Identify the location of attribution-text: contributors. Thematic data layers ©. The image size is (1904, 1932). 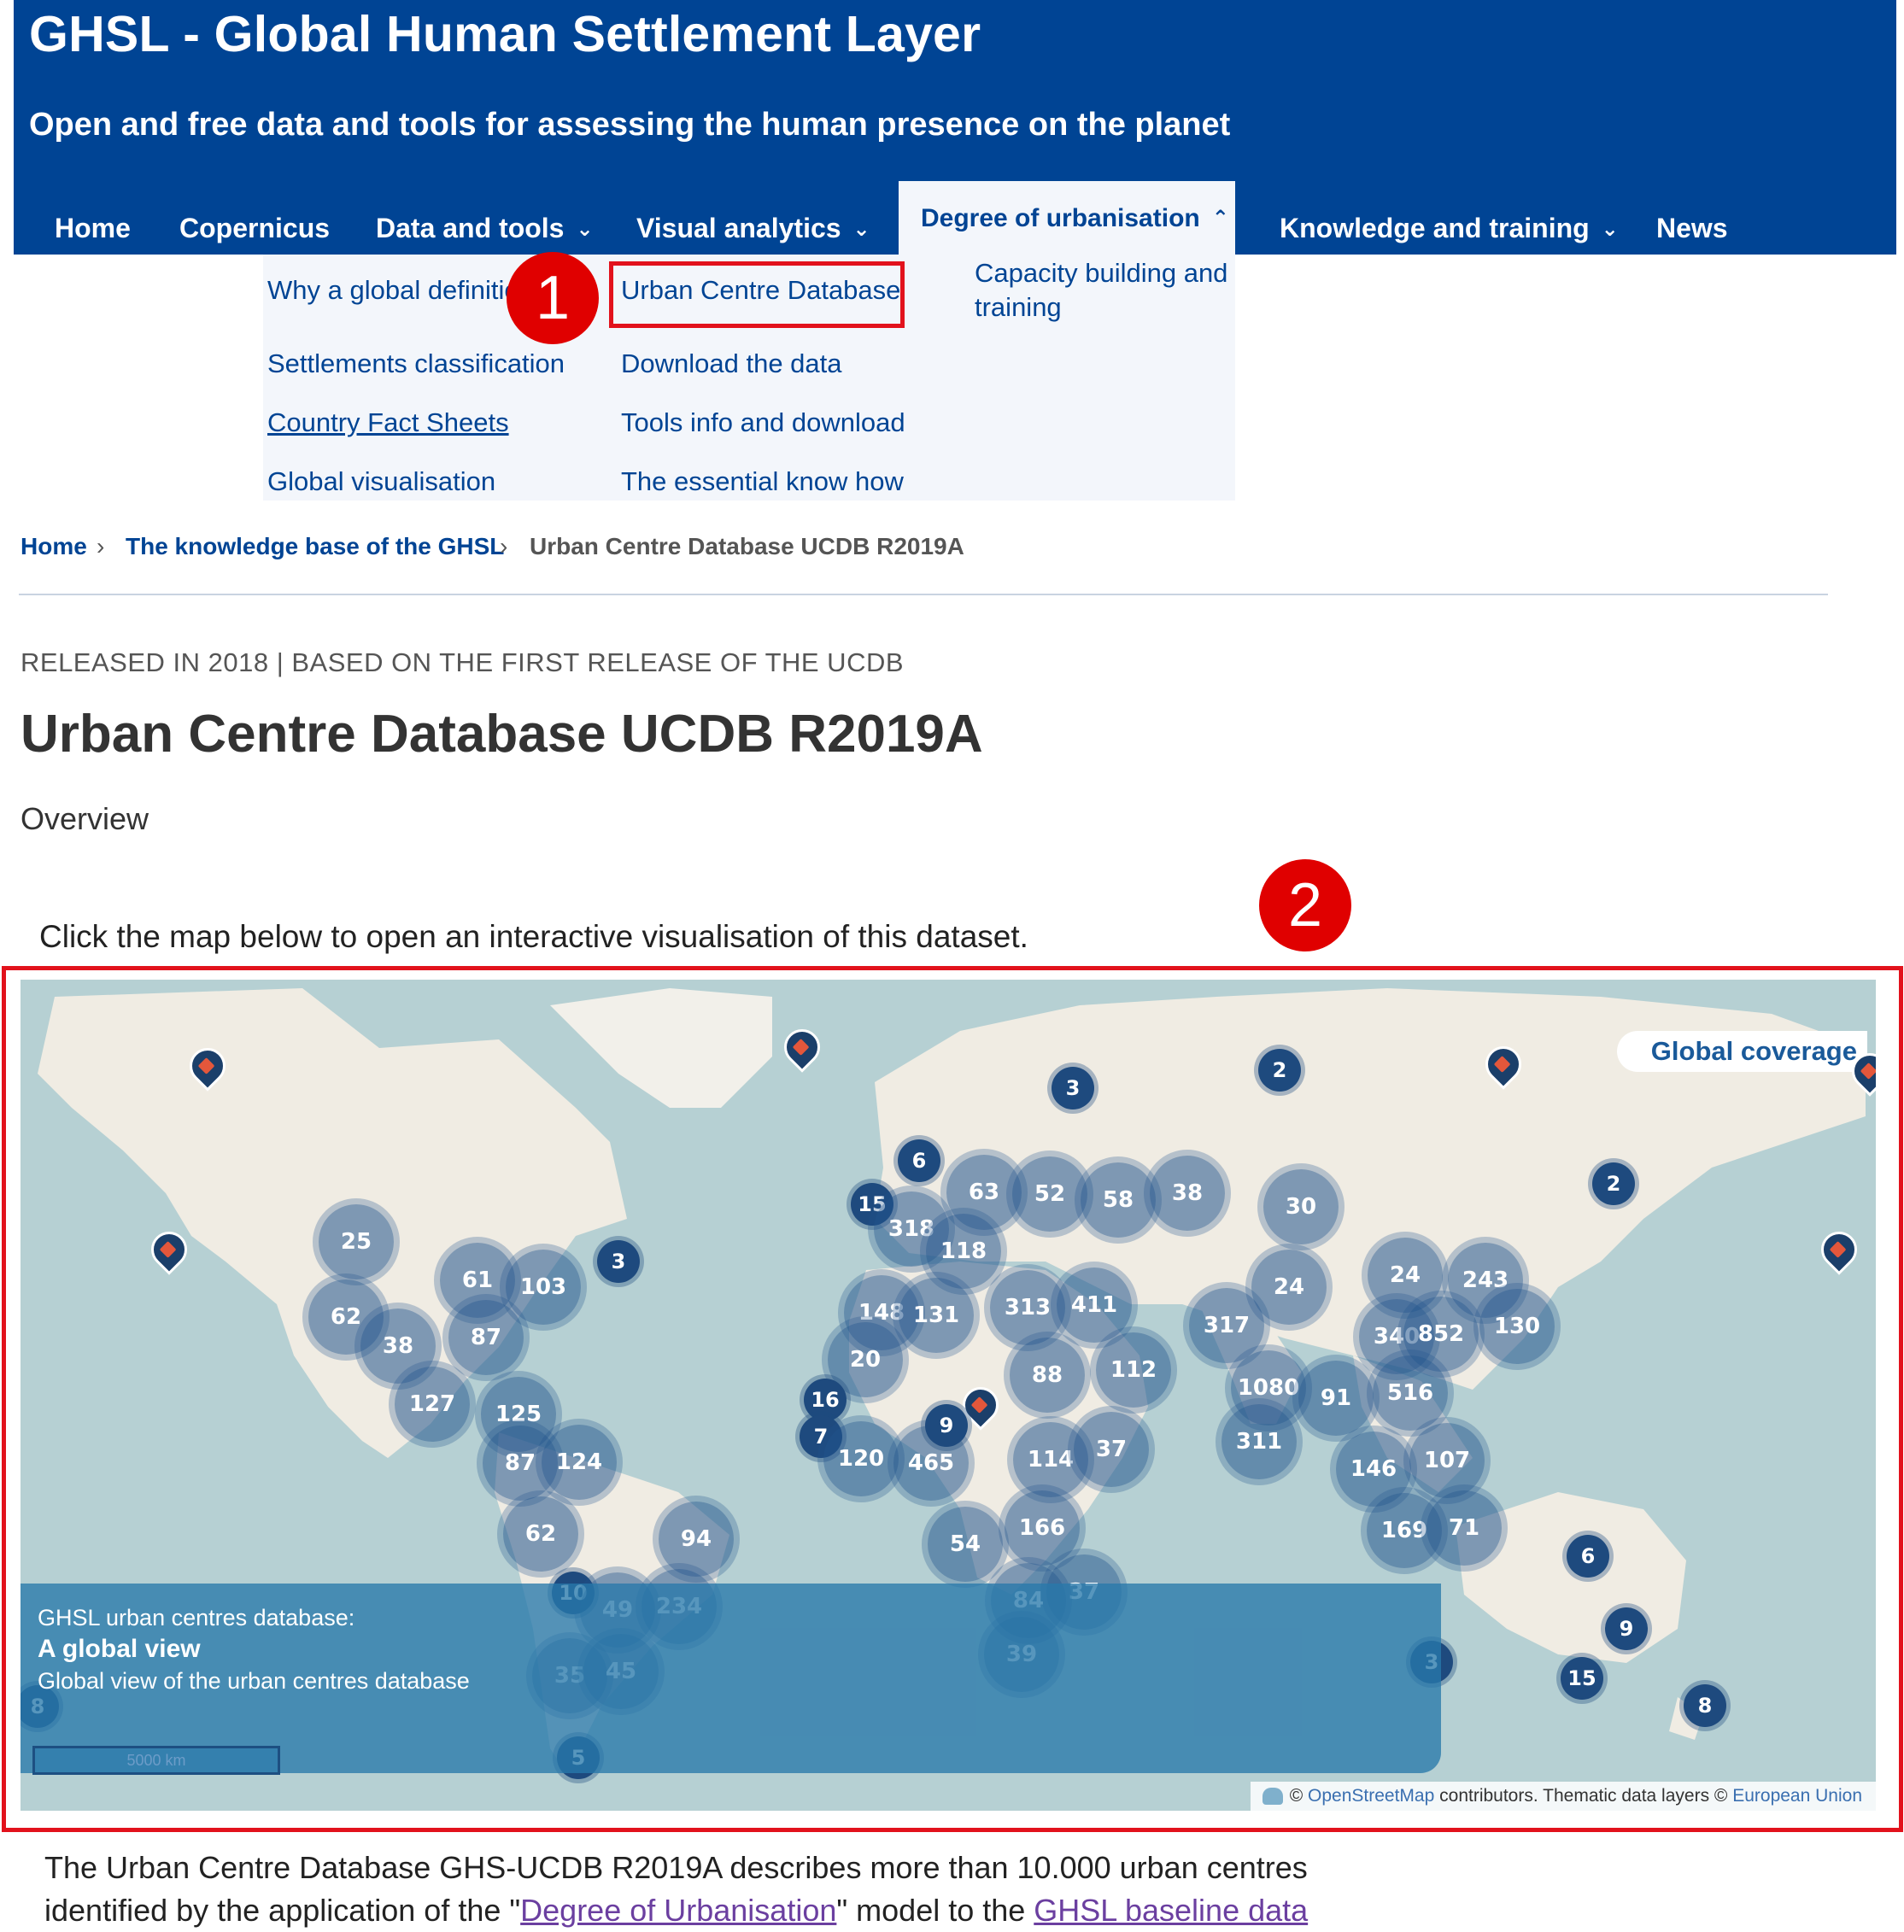
(1583, 1796).